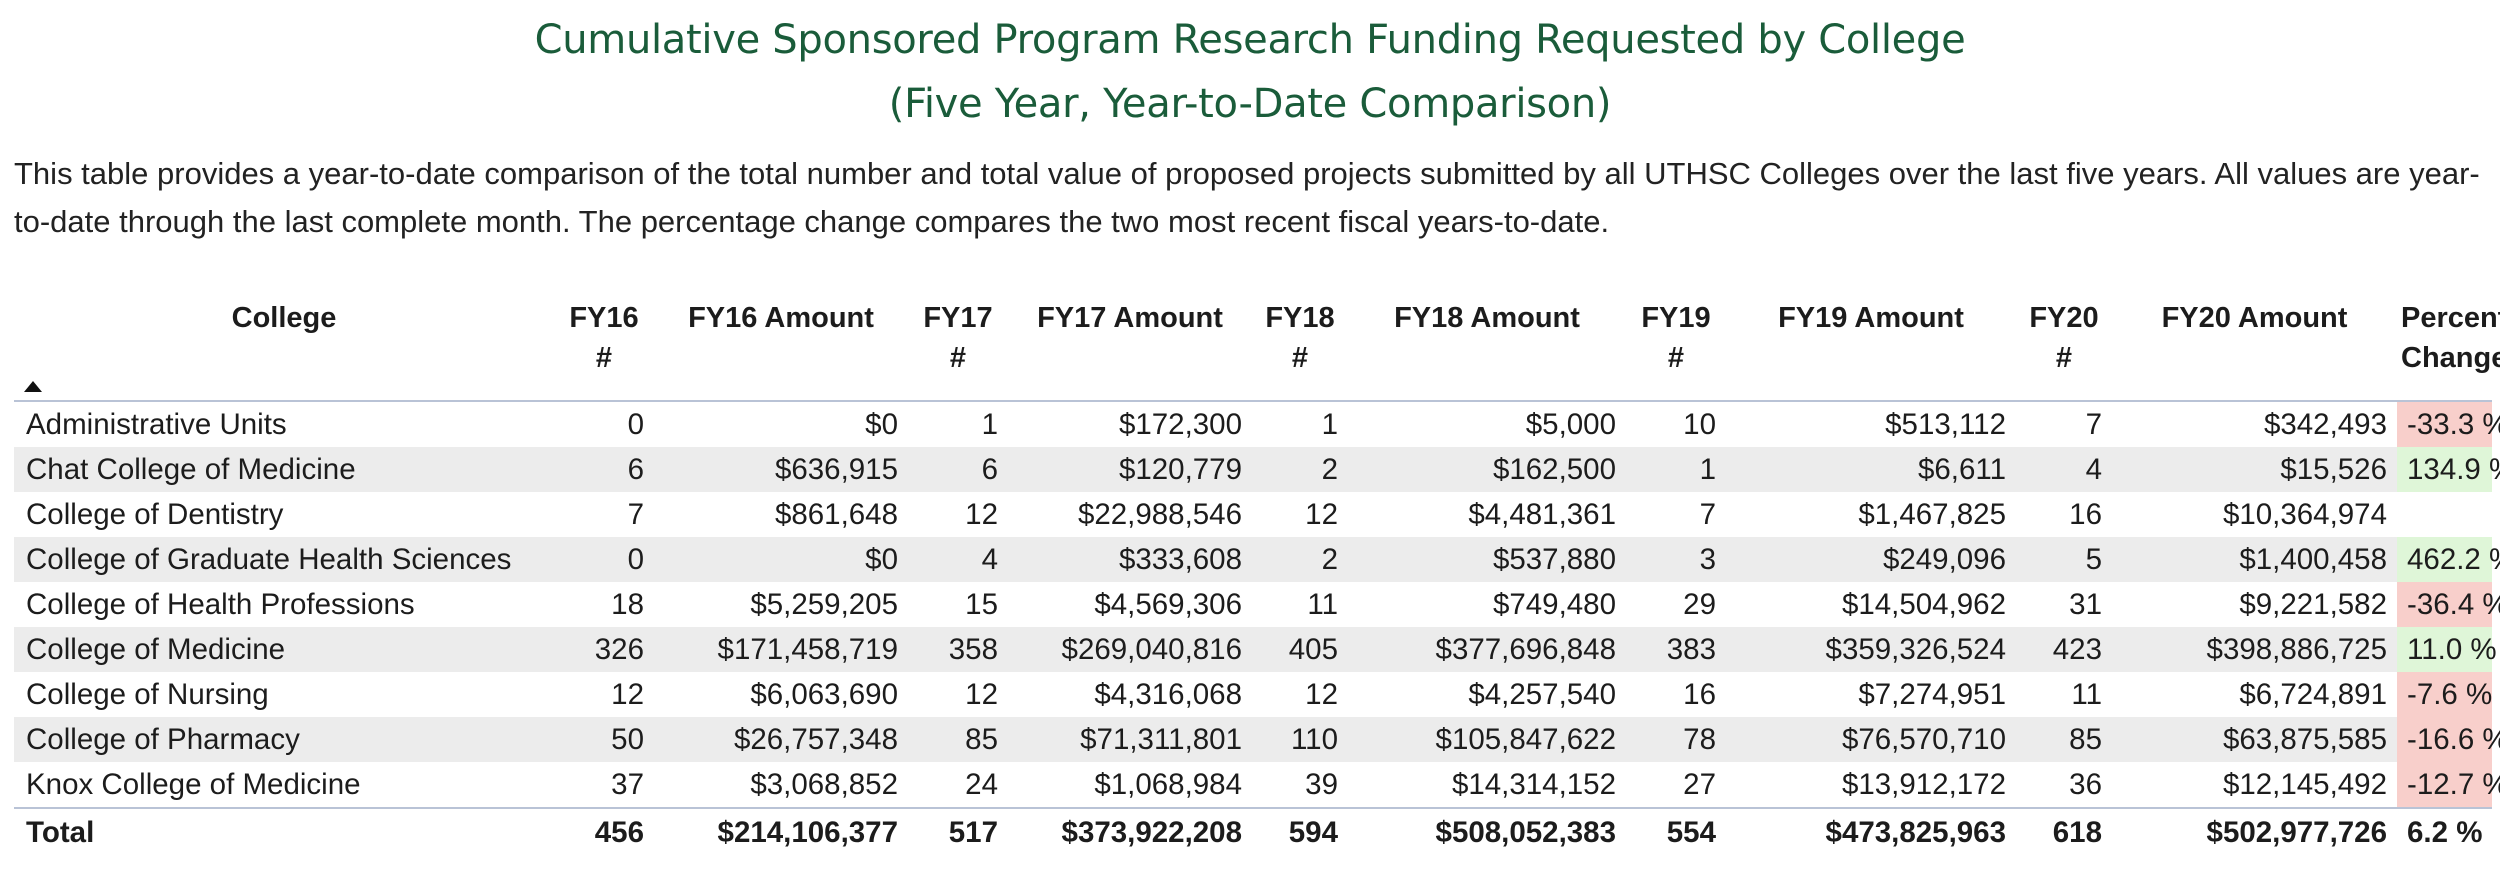 Image resolution: width=2500 pixels, height=888 pixels. What do you see at coordinates (284, 469) in the screenshot?
I see `cell-college: Chat College of Medicine` at bounding box center [284, 469].